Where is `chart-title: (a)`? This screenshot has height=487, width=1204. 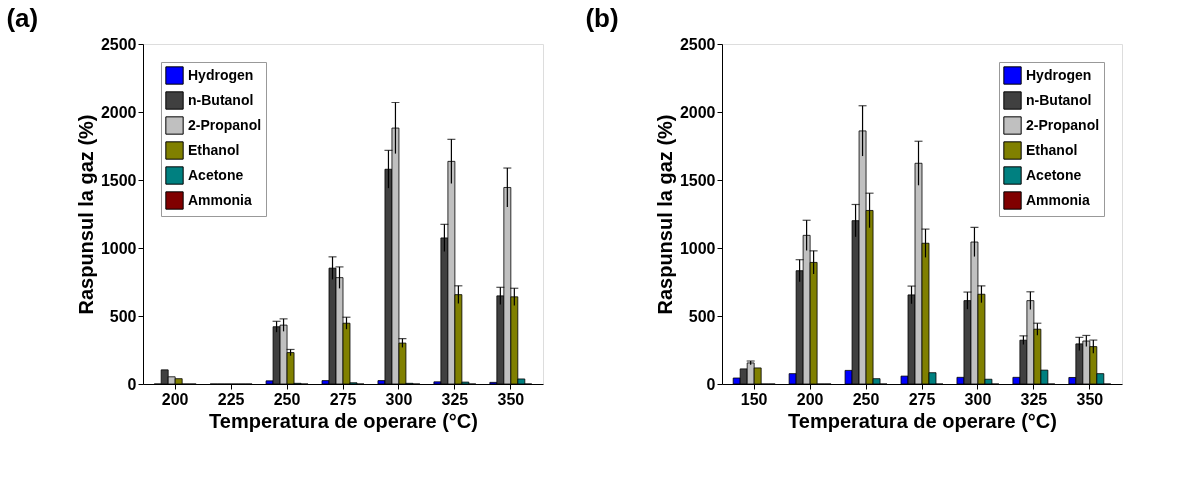
chart-title: (a) is located at coordinates (22, 18).